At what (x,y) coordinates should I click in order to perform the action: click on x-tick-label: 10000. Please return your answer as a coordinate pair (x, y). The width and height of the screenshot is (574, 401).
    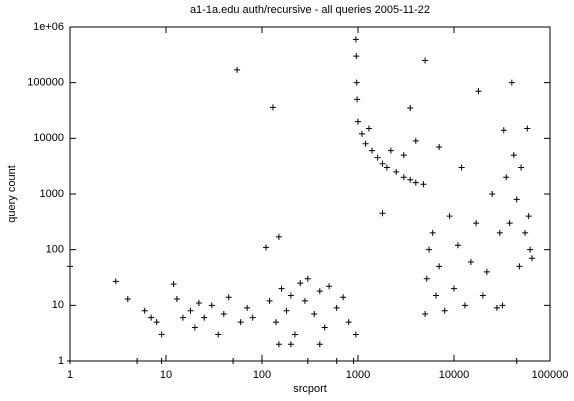
    Looking at the image, I should click on (454, 375).